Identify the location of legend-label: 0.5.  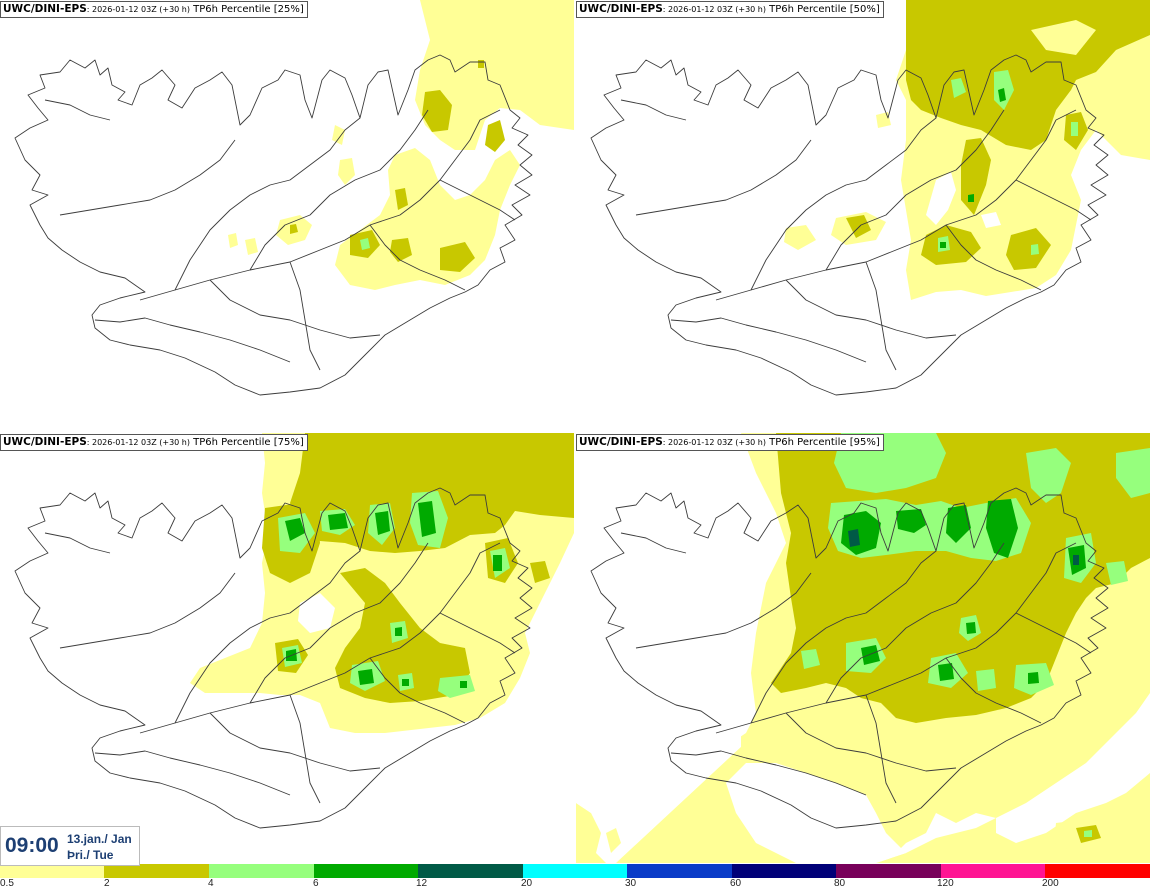
(7, 883).